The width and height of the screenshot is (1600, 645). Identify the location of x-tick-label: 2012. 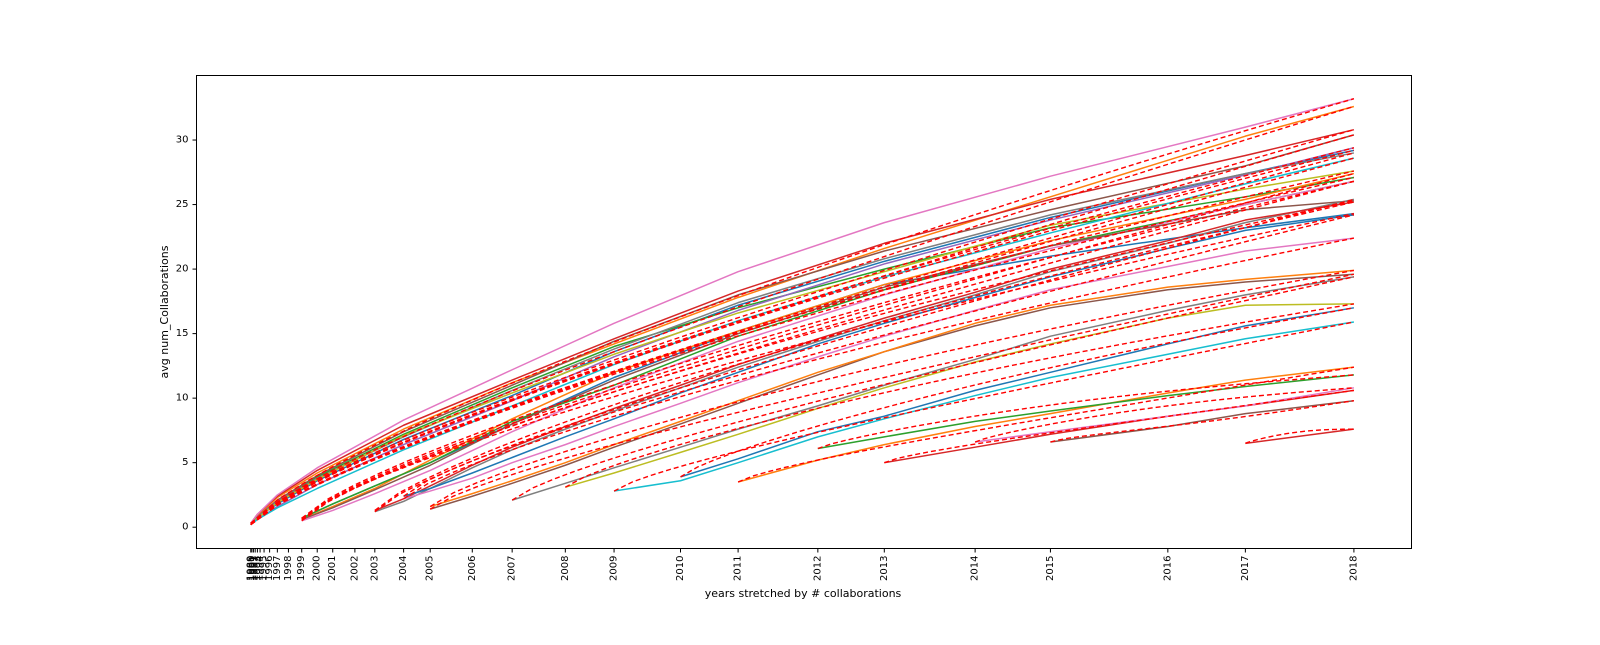
(817, 568).